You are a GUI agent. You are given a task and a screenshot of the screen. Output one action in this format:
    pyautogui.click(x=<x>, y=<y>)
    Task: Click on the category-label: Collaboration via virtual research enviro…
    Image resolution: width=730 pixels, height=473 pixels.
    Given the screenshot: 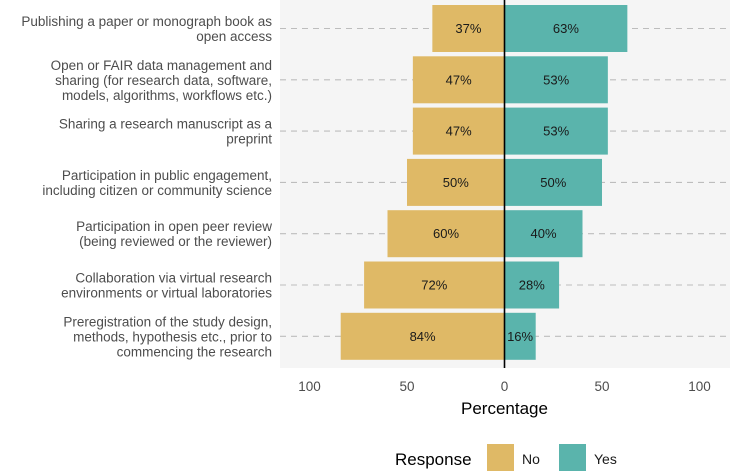 What is the action you would take?
    pyautogui.click(x=166, y=286)
    